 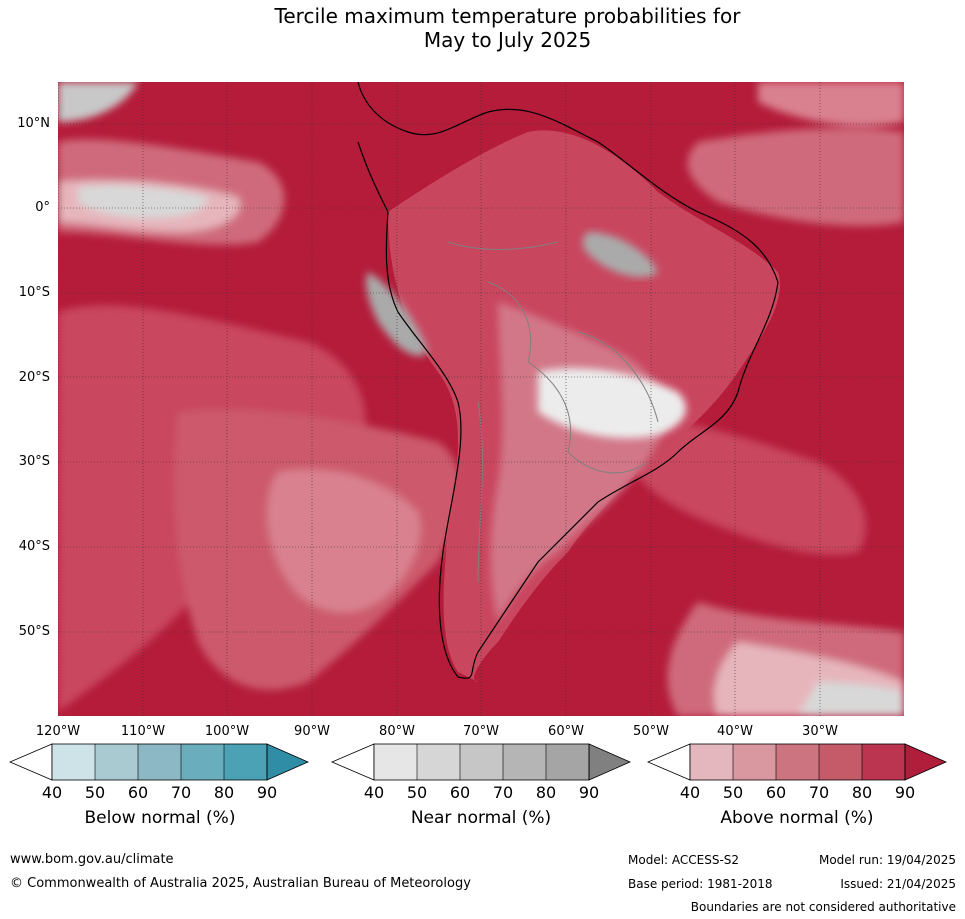 What do you see at coordinates (820, 731) in the screenshot?
I see `lon-label-30w: 30°W` at bounding box center [820, 731].